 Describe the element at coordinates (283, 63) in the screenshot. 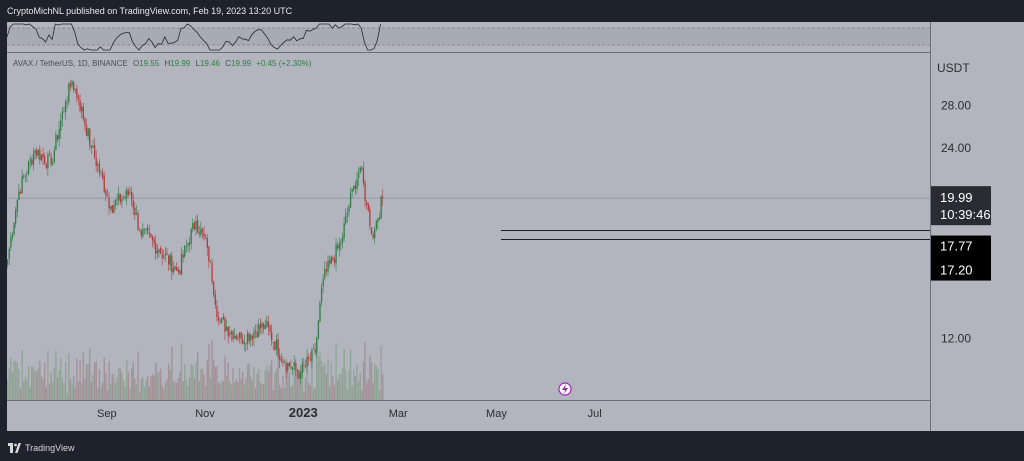

I see `legend-change: +0.45 (+2.30%)` at that location.